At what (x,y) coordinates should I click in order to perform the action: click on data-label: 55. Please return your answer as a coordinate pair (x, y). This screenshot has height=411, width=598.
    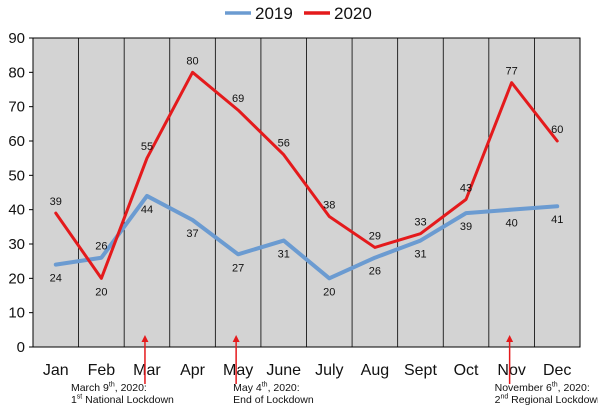
    Looking at the image, I should click on (147, 147).